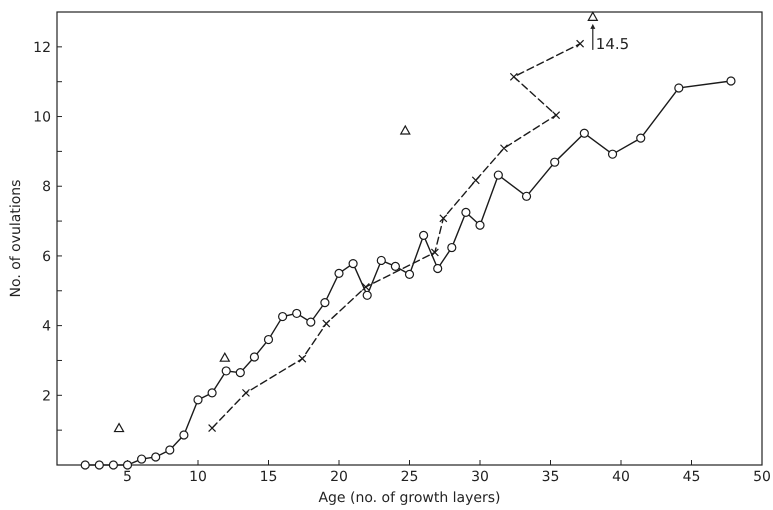 The image size is (773, 510). I want to click on y-tick-label: 10, so click(42, 118).